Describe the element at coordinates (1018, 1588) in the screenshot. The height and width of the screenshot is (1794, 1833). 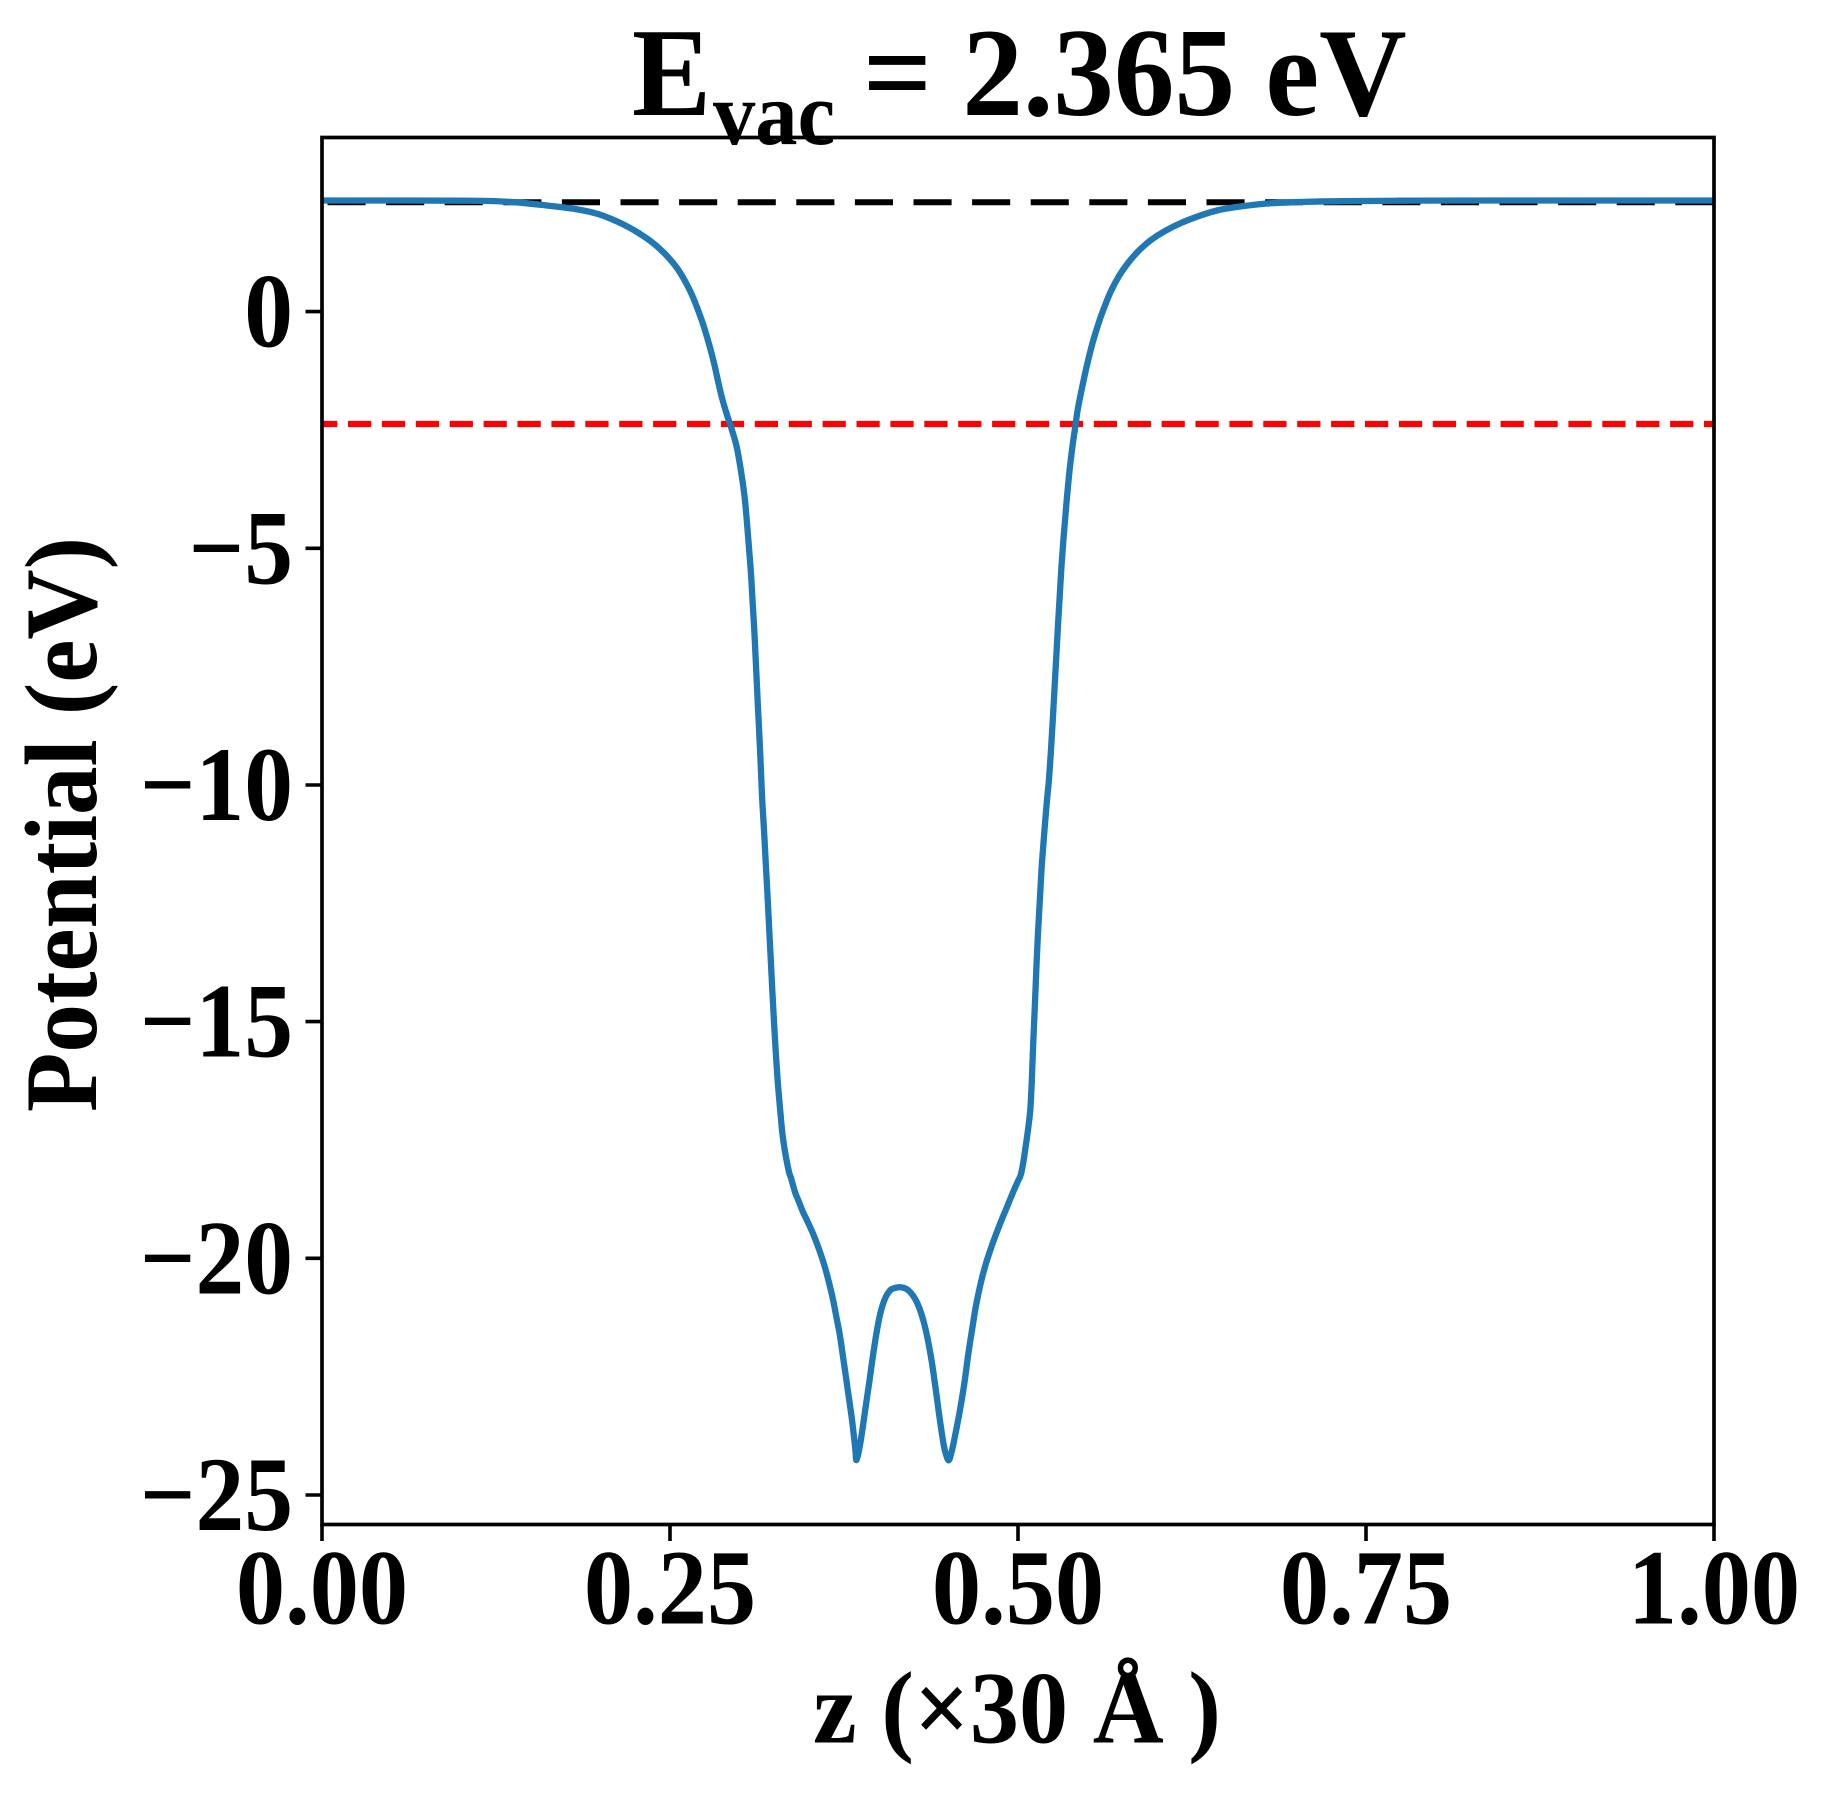
I see `svg-text: 0.50` at that location.